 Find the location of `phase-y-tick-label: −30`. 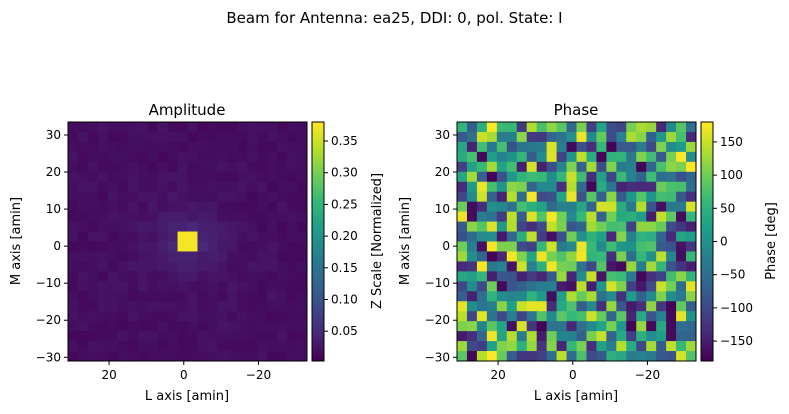

phase-y-tick-label: −30 is located at coordinates (437, 357).